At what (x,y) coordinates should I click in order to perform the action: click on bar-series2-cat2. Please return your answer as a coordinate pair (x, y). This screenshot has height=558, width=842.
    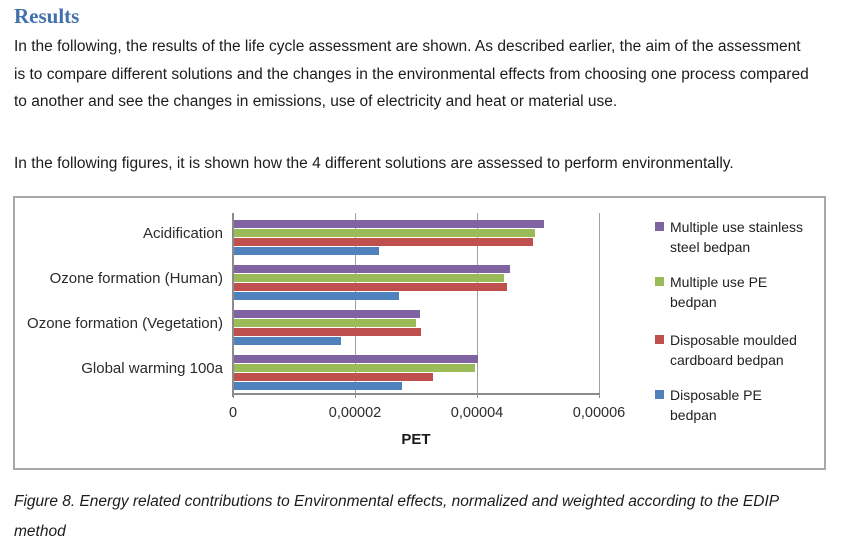
    Looking at the image, I should click on (327, 332).